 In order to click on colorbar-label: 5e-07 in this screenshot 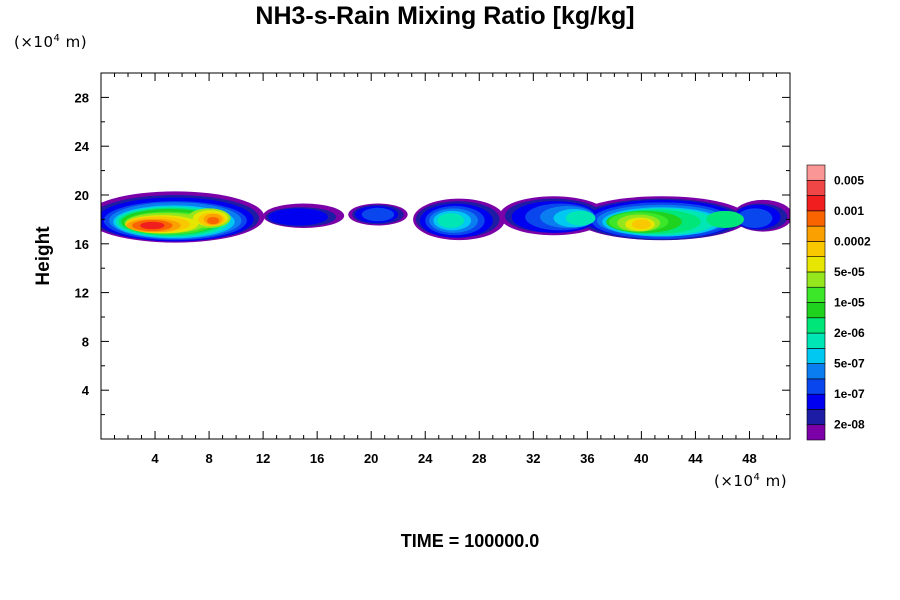, I will do `click(849, 364)`.